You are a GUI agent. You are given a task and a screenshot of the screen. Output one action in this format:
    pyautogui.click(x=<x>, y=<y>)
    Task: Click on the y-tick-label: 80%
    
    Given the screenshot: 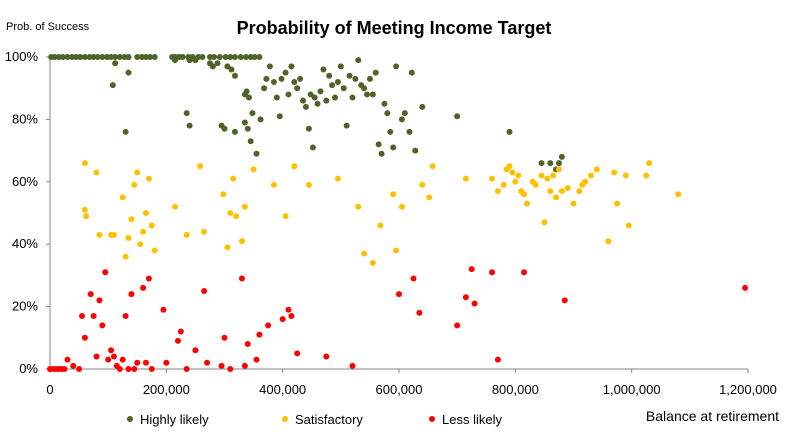 What is the action you would take?
    pyautogui.click(x=25, y=118)
    